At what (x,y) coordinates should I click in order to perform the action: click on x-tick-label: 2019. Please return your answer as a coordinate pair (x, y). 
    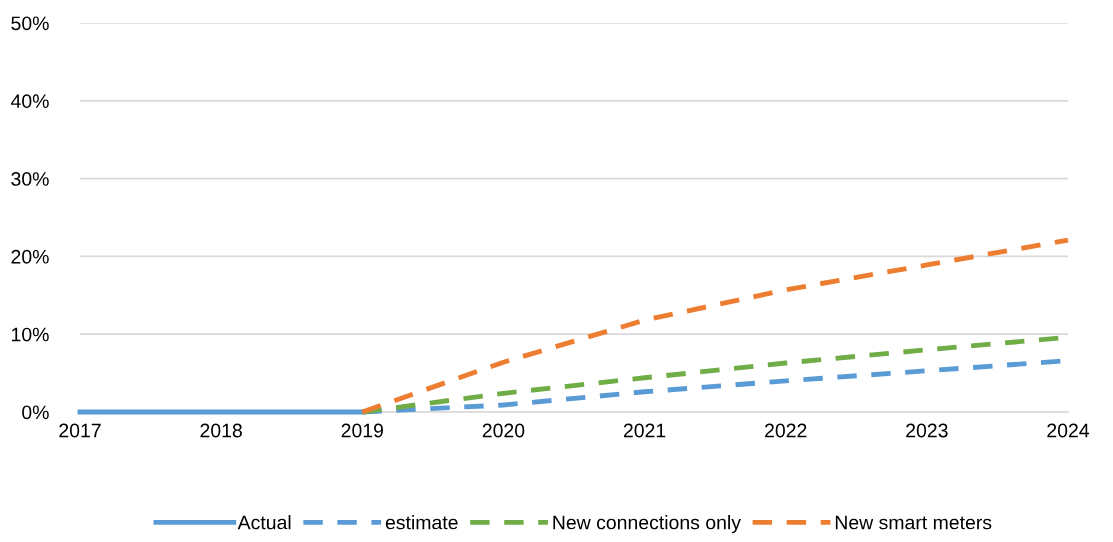
    Looking at the image, I should click on (362, 430).